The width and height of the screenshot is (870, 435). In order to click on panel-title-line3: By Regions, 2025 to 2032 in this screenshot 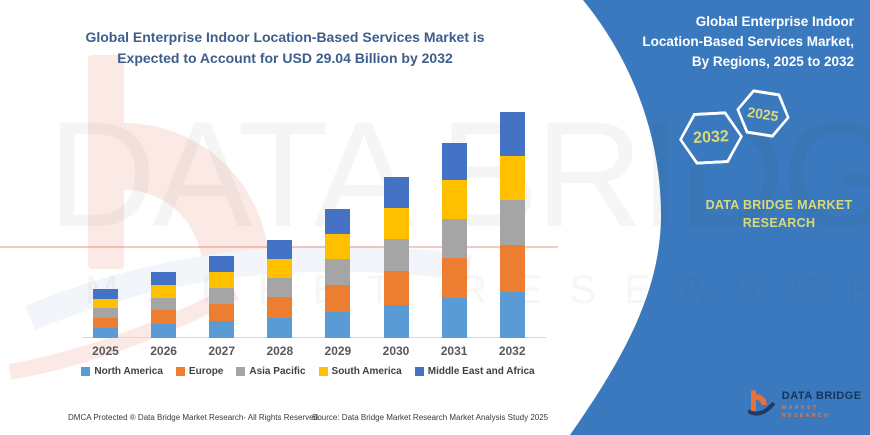, I will do `click(772, 61)`.